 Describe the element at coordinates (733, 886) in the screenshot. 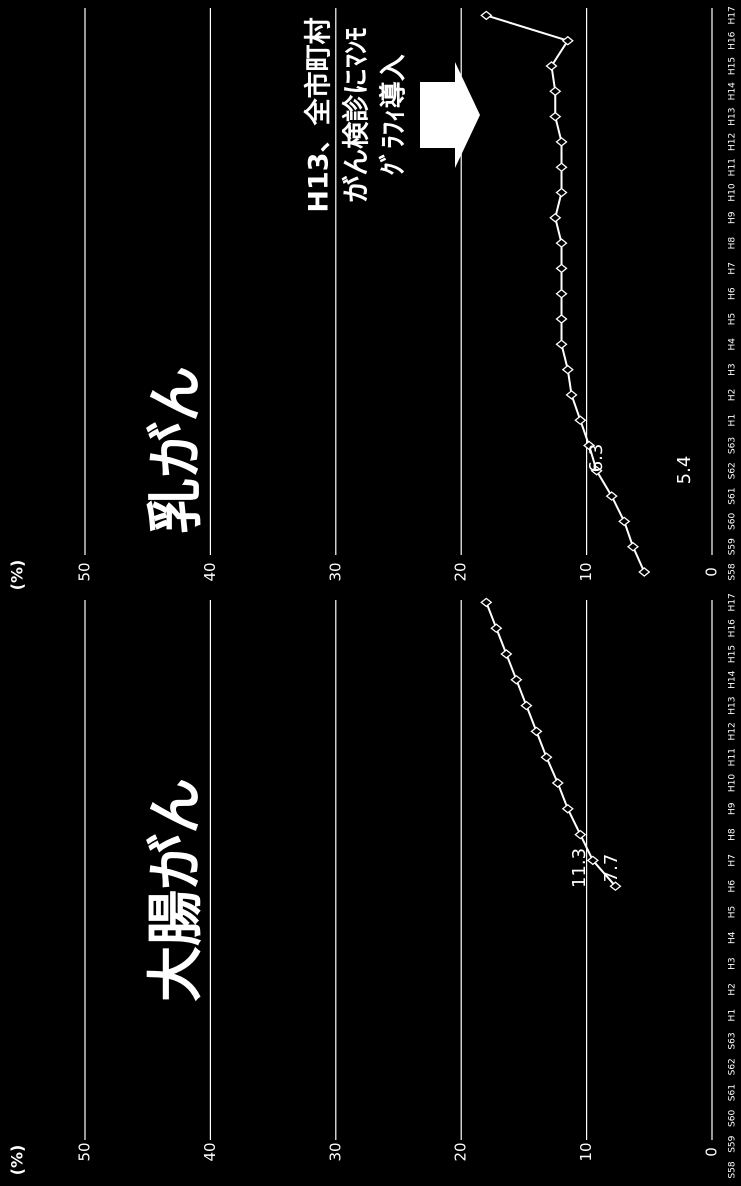

I see `x-tick-label: H6` at that location.